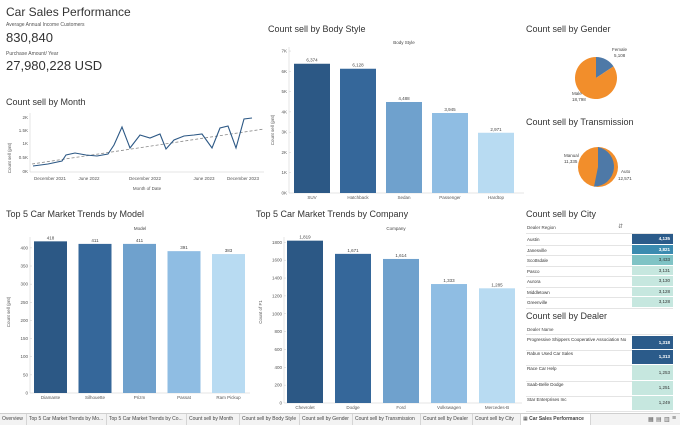 The image size is (680, 425). Describe the element at coordinates (25, 143) in the screenshot. I see `month-ytick: 1K` at that location.